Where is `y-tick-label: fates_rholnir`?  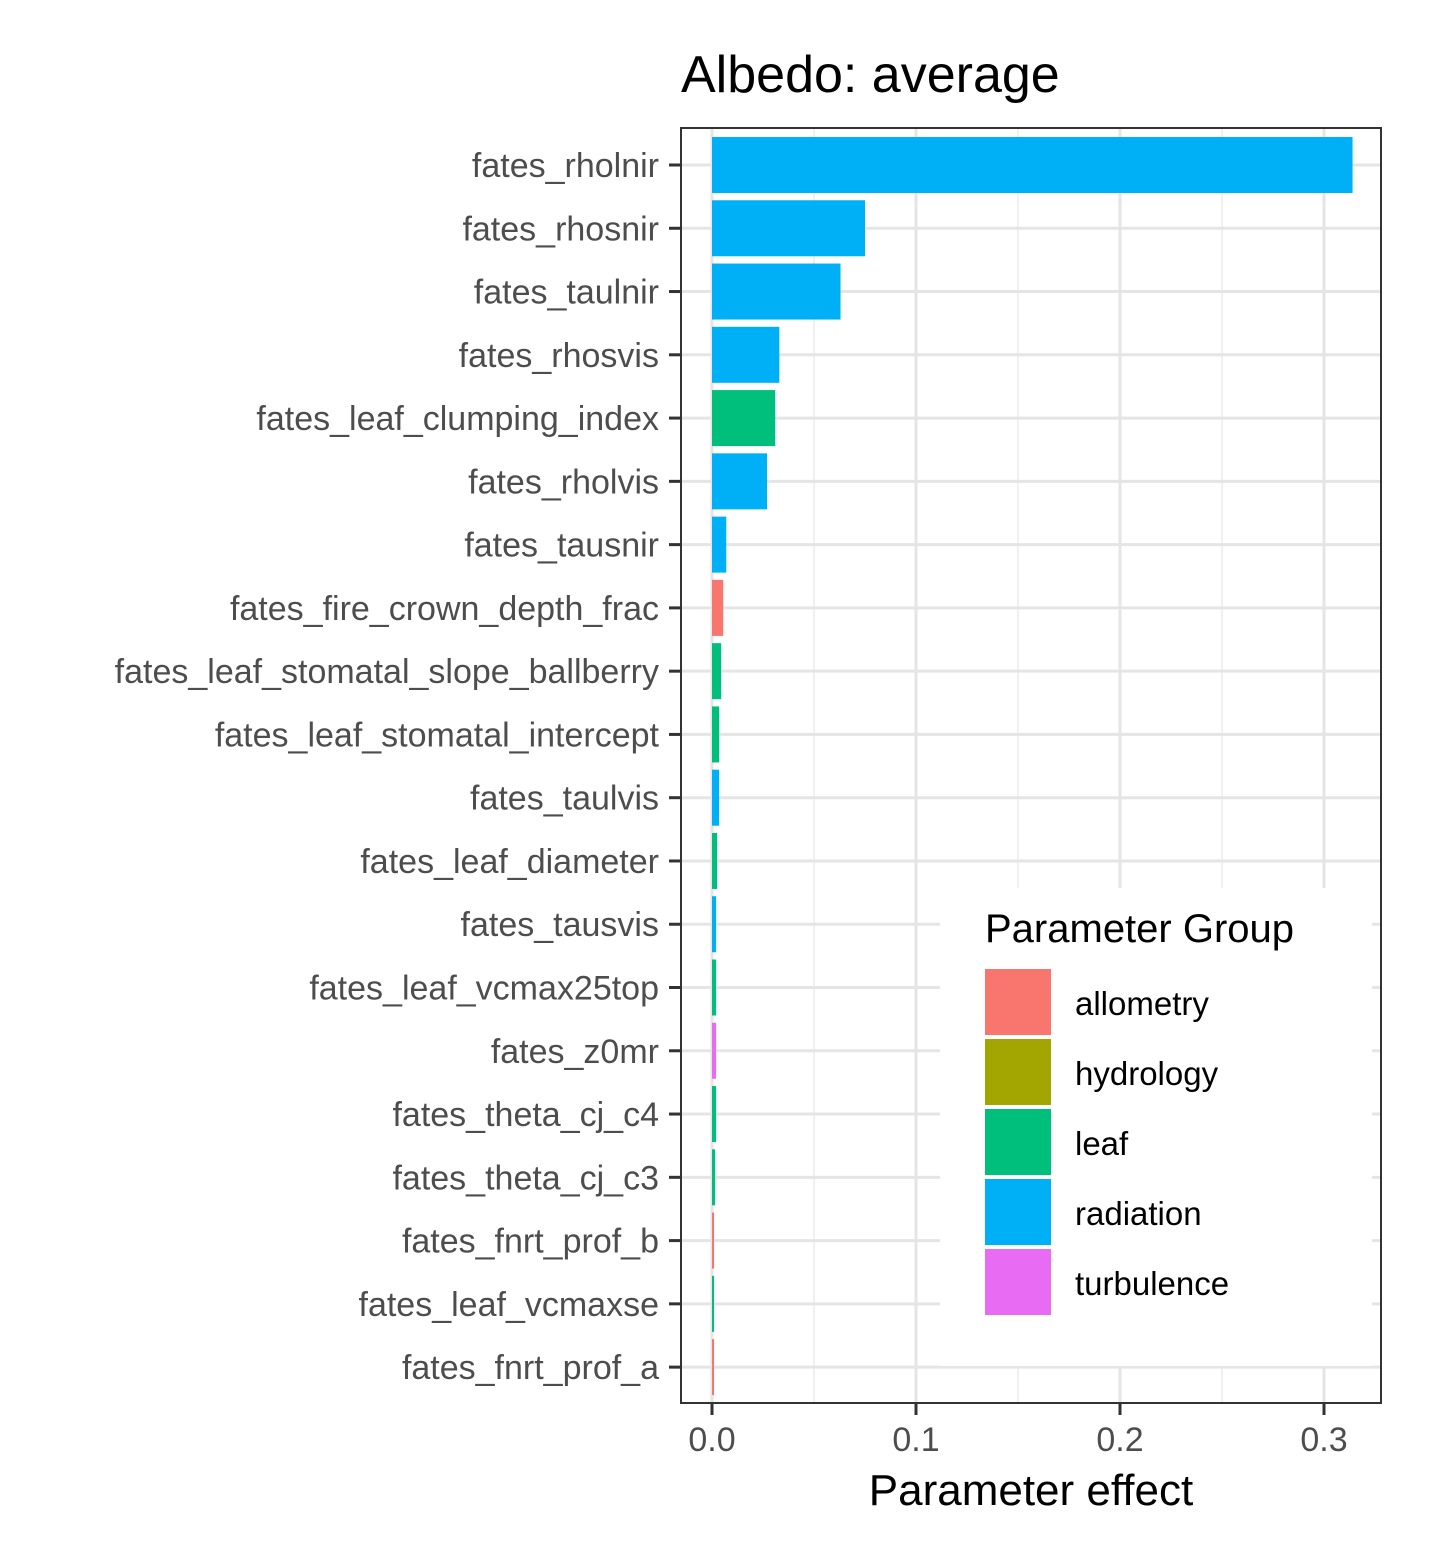
y-tick-label: fates_rholnir is located at coordinates (565, 166).